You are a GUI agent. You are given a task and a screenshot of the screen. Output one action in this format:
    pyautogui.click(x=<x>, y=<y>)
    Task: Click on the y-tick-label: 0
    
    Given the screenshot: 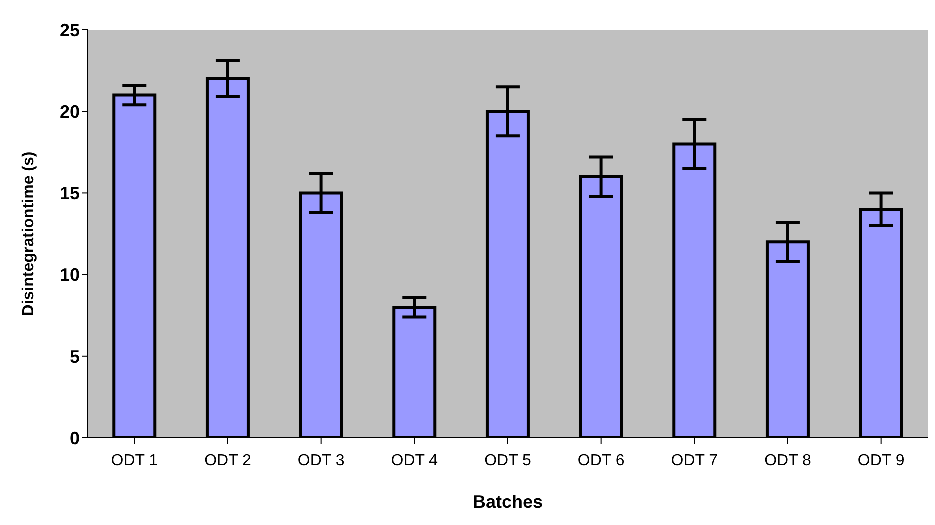 What is the action you would take?
    pyautogui.click(x=75, y=438)
    